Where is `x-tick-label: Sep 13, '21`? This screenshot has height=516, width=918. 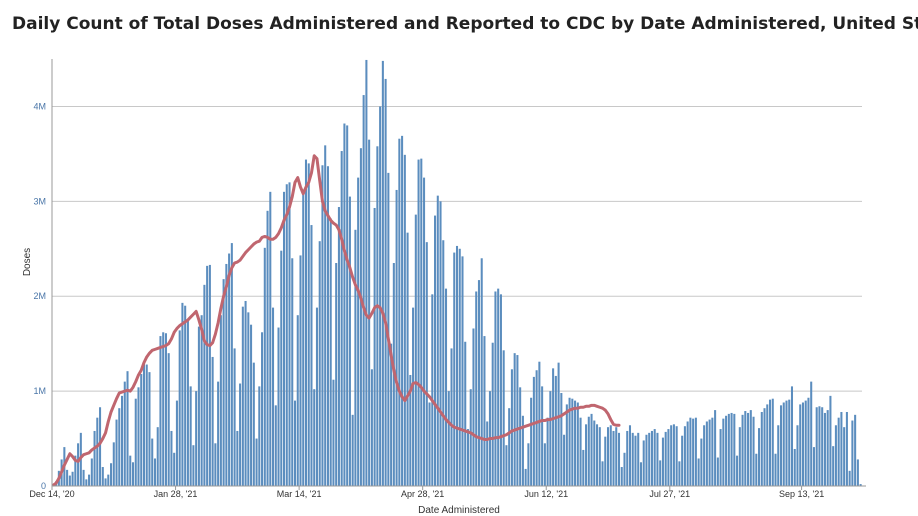 x-tick-label: Sep 13, '21 is located at coordinates (801, 494).